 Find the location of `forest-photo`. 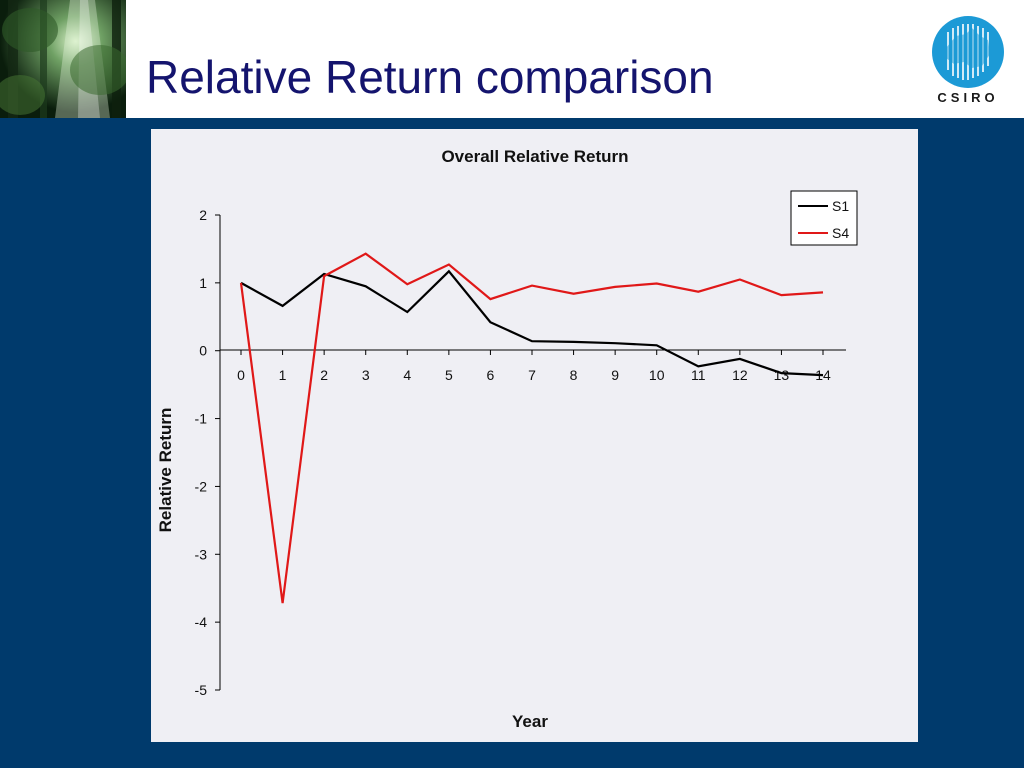

forest-photo is located at coordinates (63, 59).